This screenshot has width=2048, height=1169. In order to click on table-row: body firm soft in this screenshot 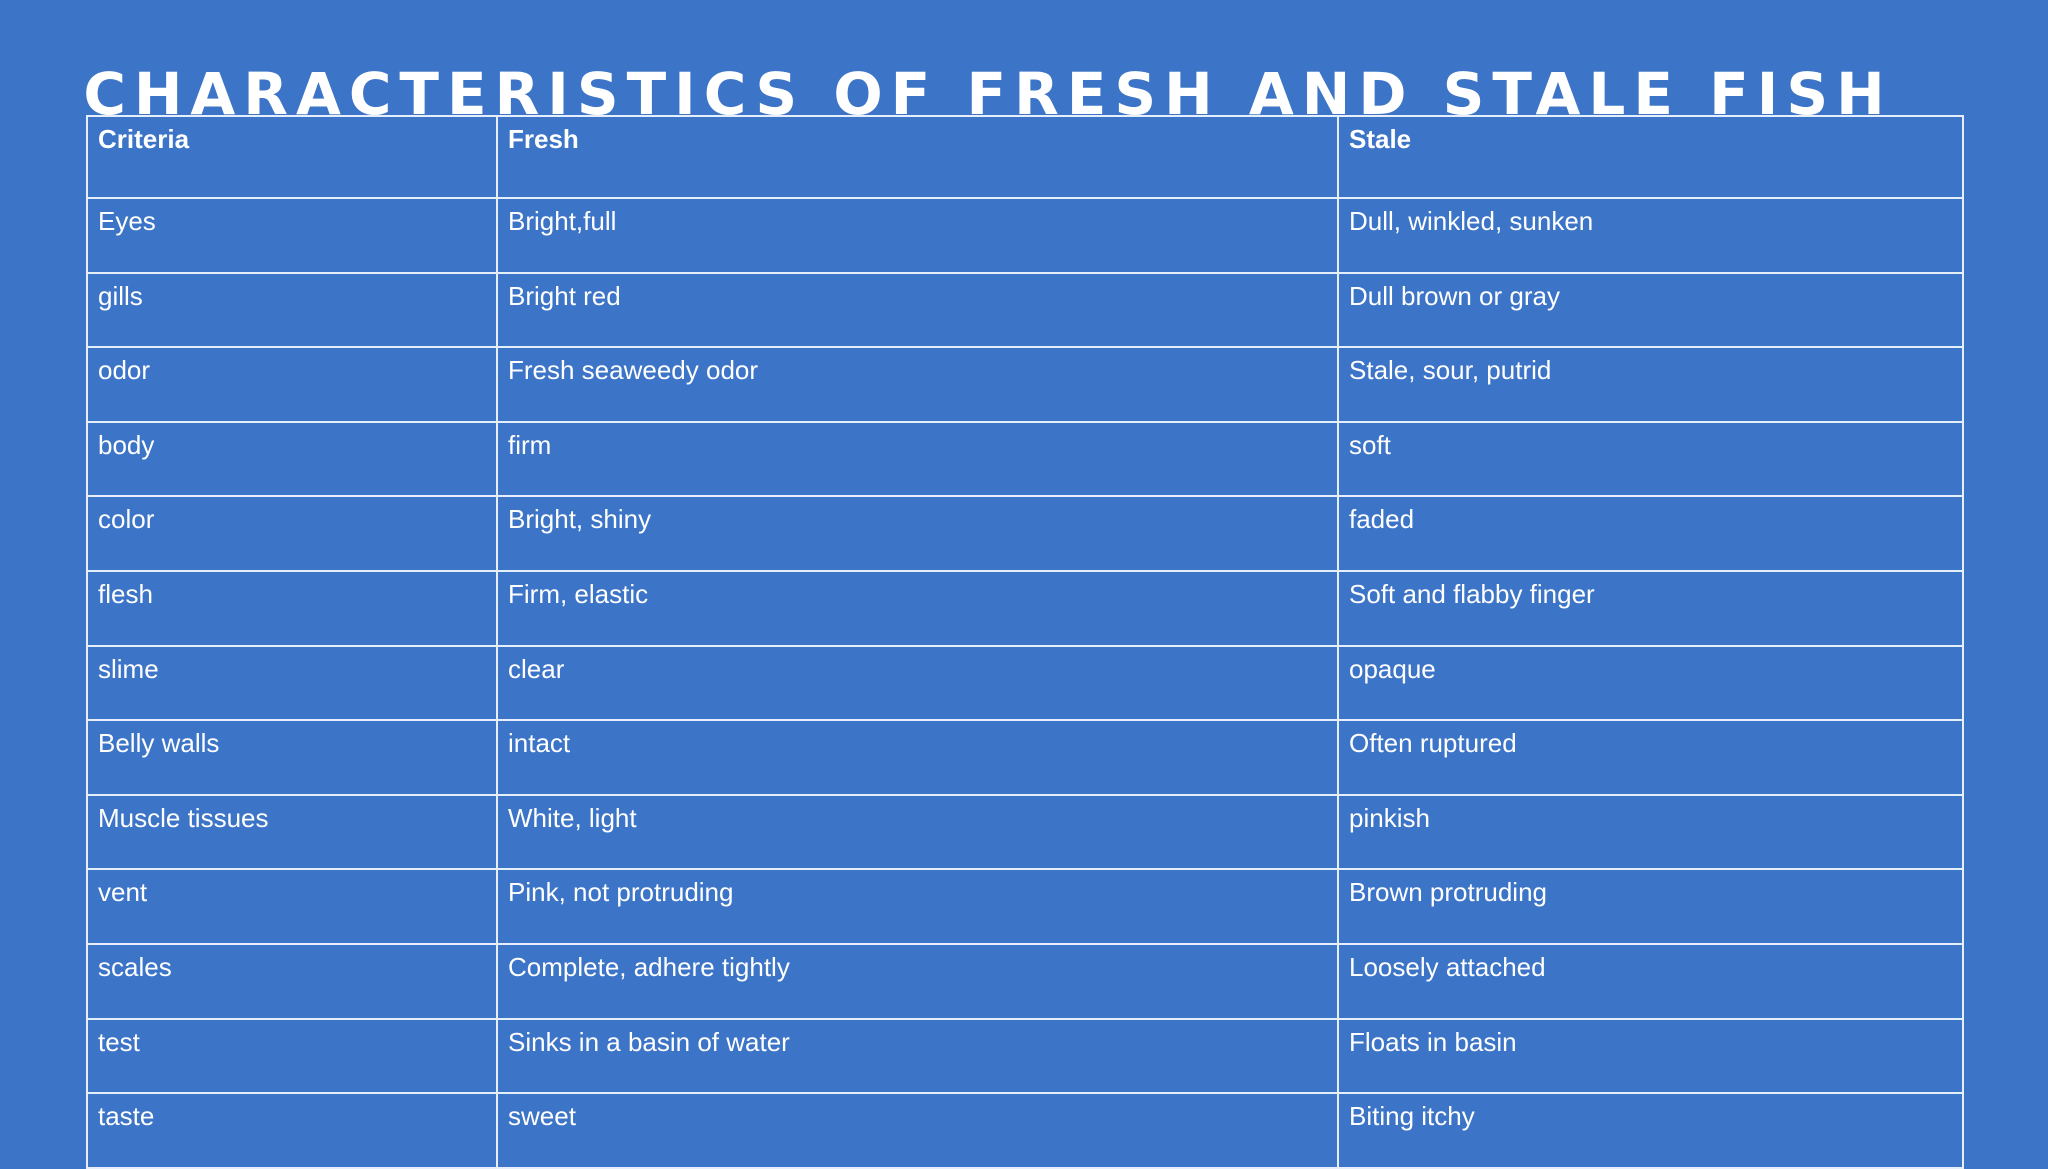, I will do `click(1025, 459)`.